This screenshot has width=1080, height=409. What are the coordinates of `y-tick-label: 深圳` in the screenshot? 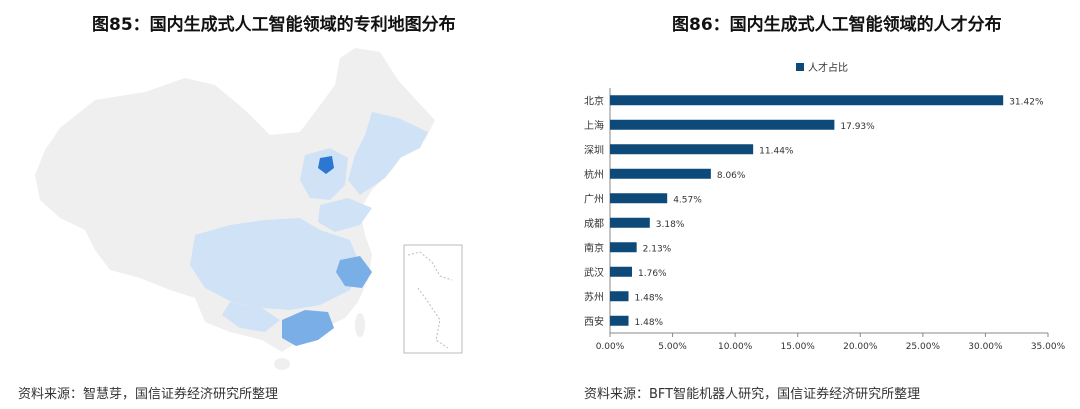 It's located at (594, 150).